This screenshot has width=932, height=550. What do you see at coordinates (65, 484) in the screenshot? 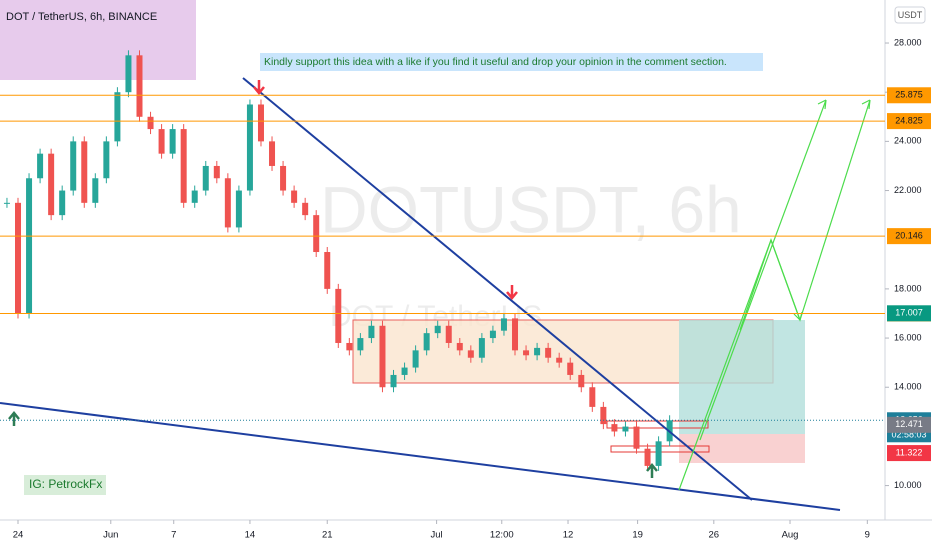
I see `signature: IG: PetrockFx` at bounding box center [65, 484].